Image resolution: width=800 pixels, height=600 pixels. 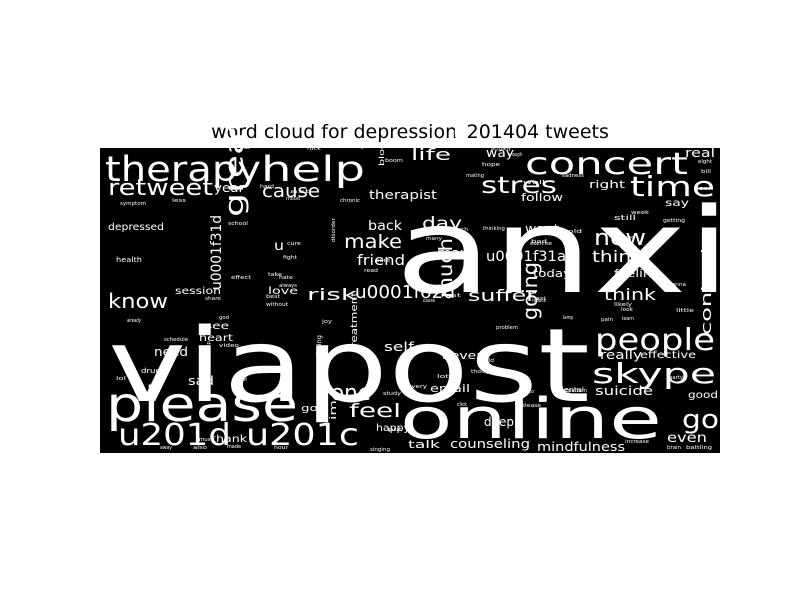 I want to click on word-lot: lot, so click(x=443, y=377).